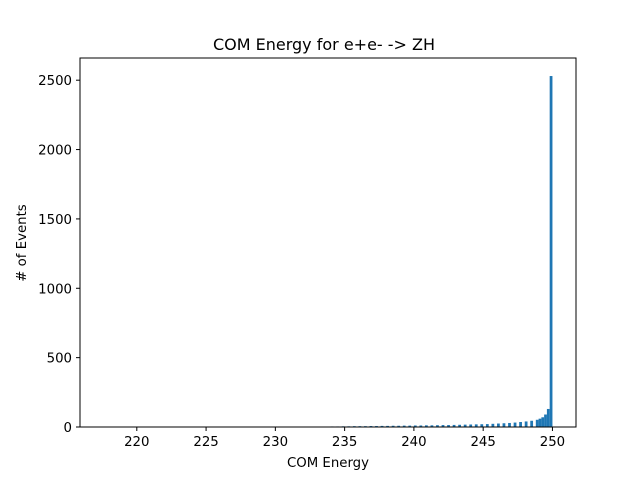 The width and height of the screenshot is (640, 484). What do you see at coordinates (55, 289) in the screenshot?
I see `y-tick-label: 1000` at bounding box center [55, 289].